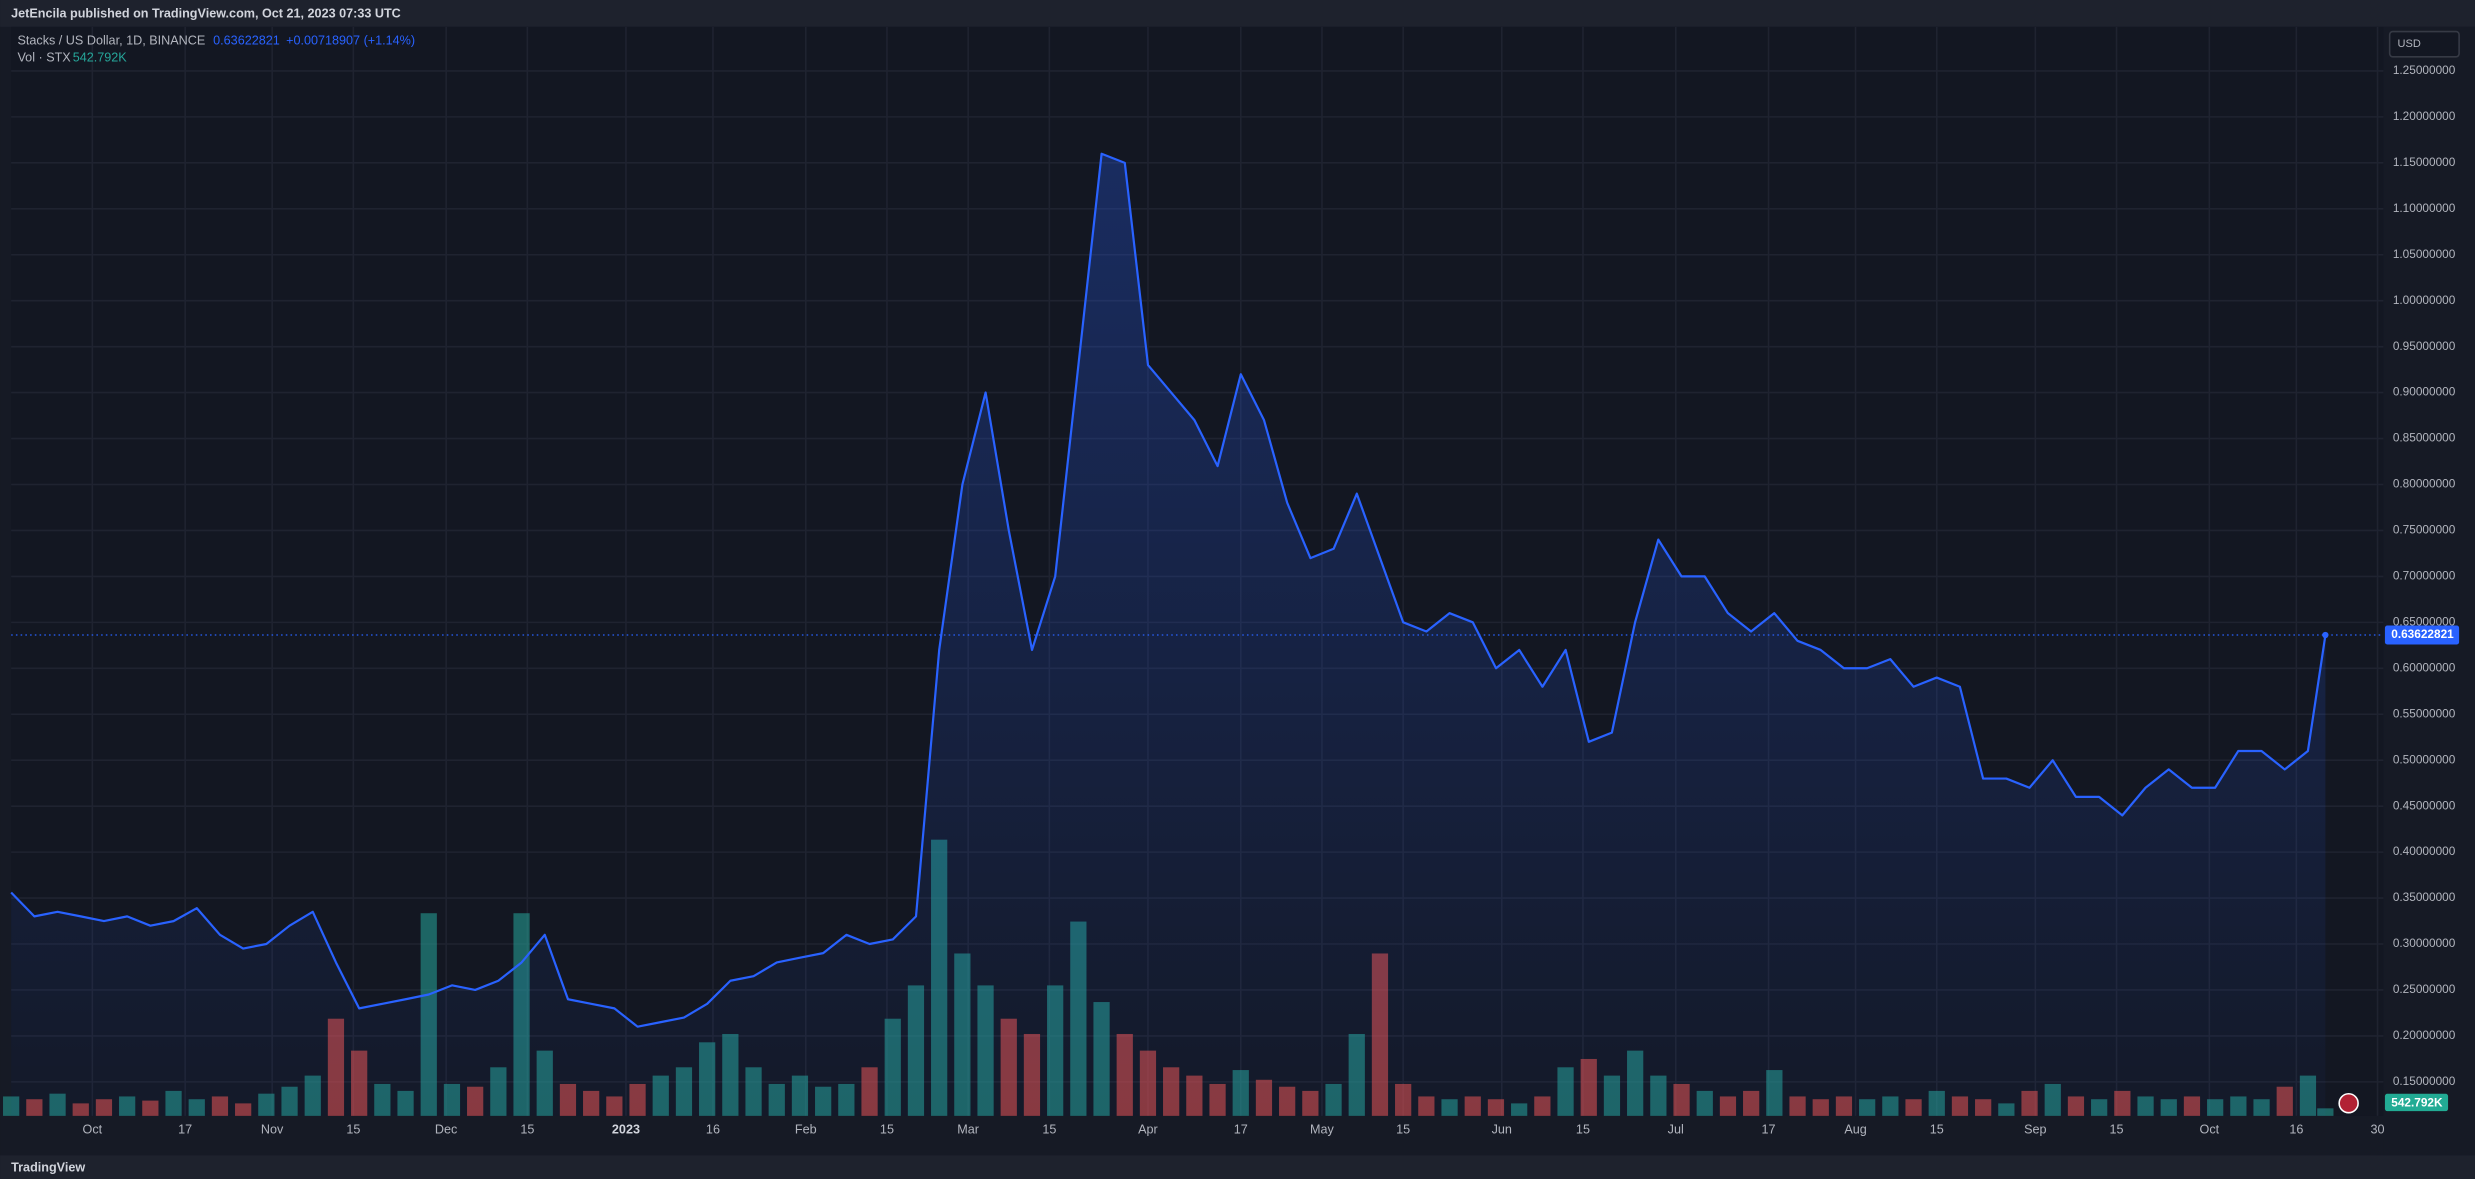 The image size is (2475, 1179). I want to click on y-tick-label: 0.70000000, so click(2424, 576).